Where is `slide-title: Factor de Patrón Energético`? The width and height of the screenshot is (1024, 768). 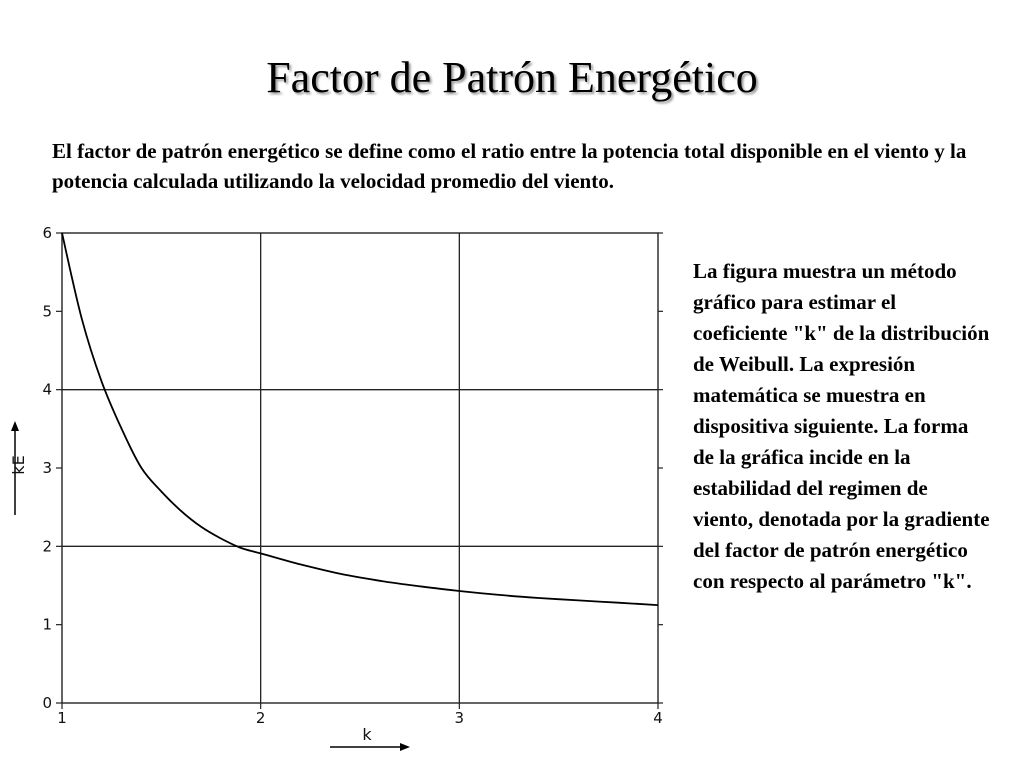 slide-title: Factor de Patrón Energético is located at coordinates (512, 77).